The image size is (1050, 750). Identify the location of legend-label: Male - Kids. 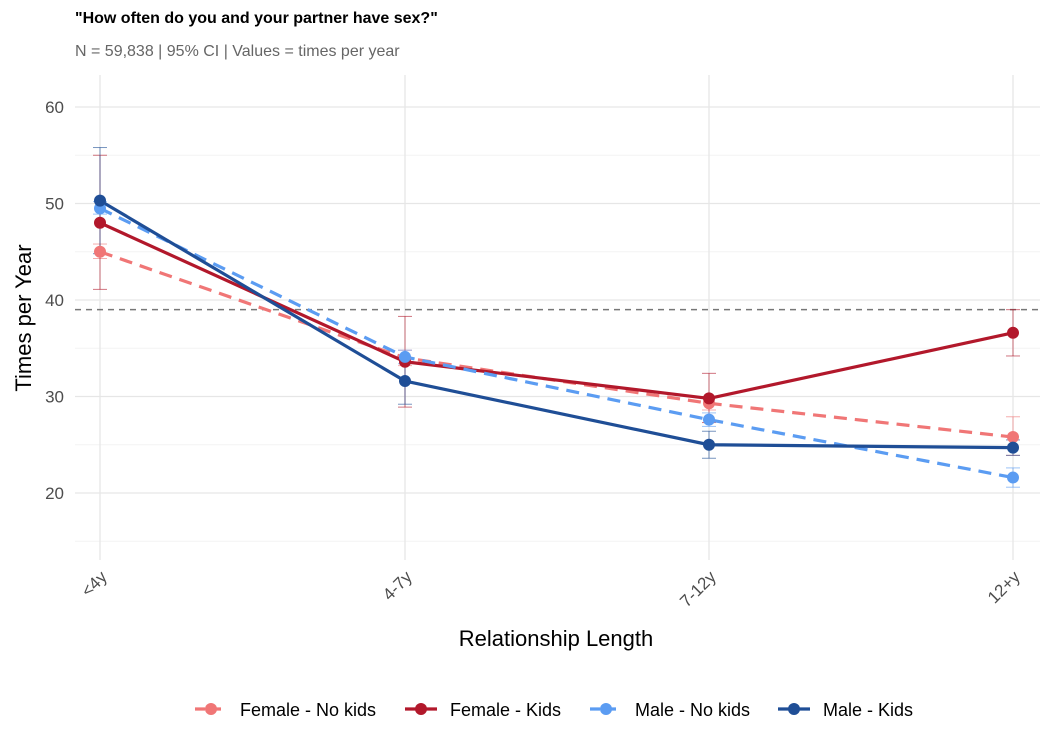
(868, 710).